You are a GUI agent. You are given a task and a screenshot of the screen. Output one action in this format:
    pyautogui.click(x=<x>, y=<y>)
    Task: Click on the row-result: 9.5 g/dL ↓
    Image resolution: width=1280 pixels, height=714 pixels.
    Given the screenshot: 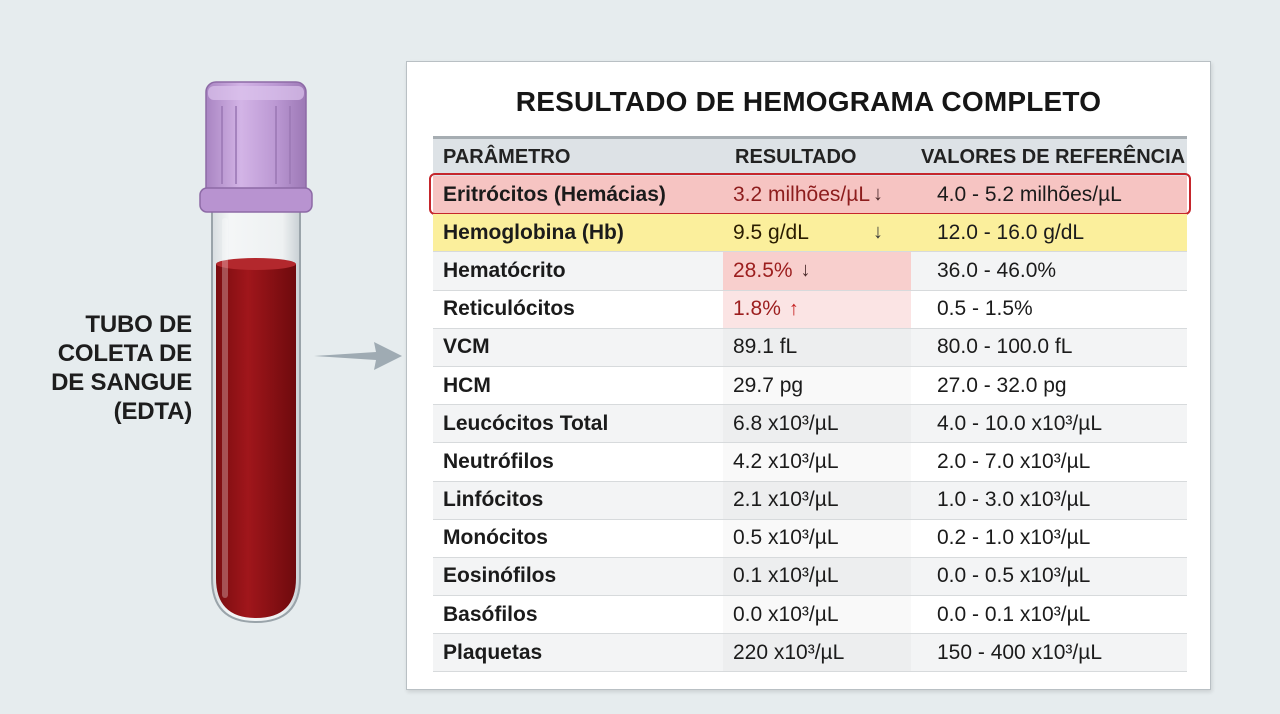 What is the action you would take?
    pyautogui.click(x=817, y=232)
    